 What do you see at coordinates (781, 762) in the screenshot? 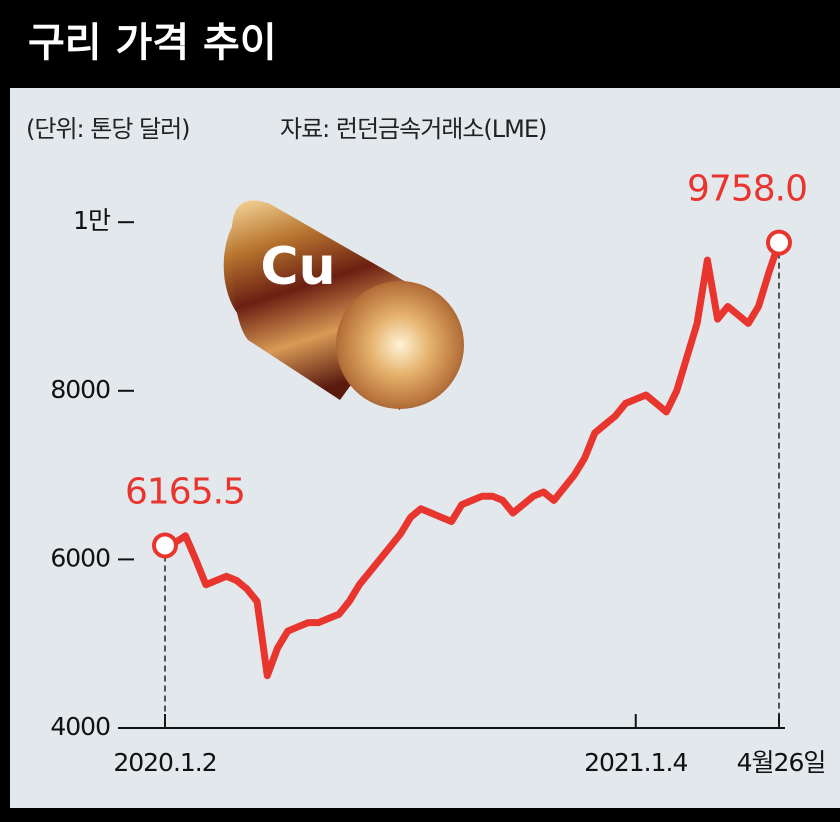
I see `x-tick-label: 4월26일` at bounding box center [781, 762].